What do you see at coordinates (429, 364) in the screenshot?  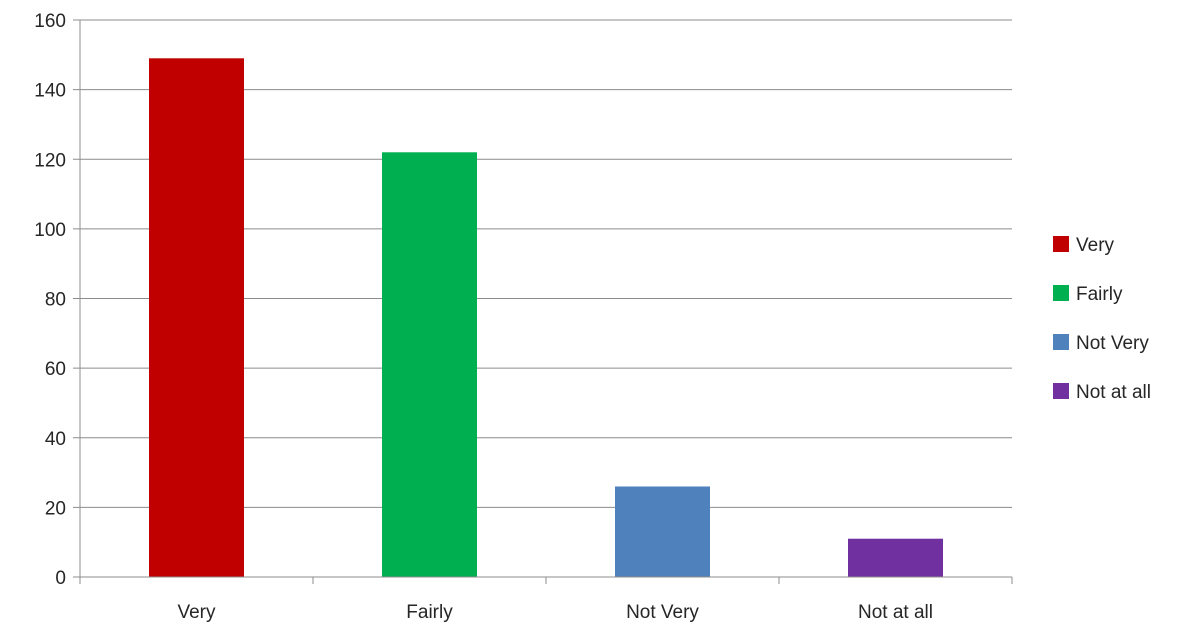 I see `bar-fairly` at bounding box center [429, 364].